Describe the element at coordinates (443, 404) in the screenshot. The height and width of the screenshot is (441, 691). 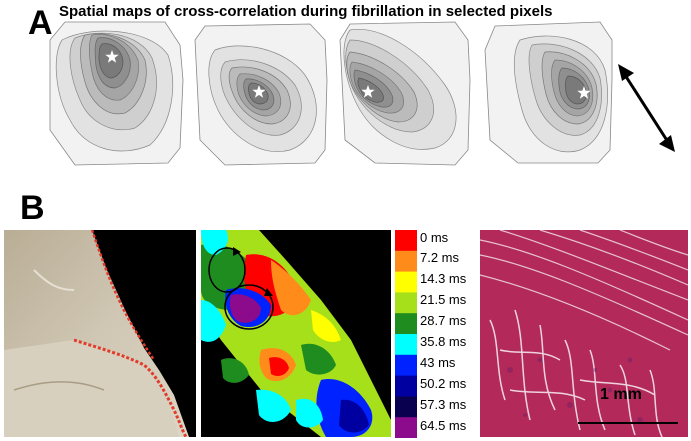
I see `colorbar-label: 57.3 ms` at that location.